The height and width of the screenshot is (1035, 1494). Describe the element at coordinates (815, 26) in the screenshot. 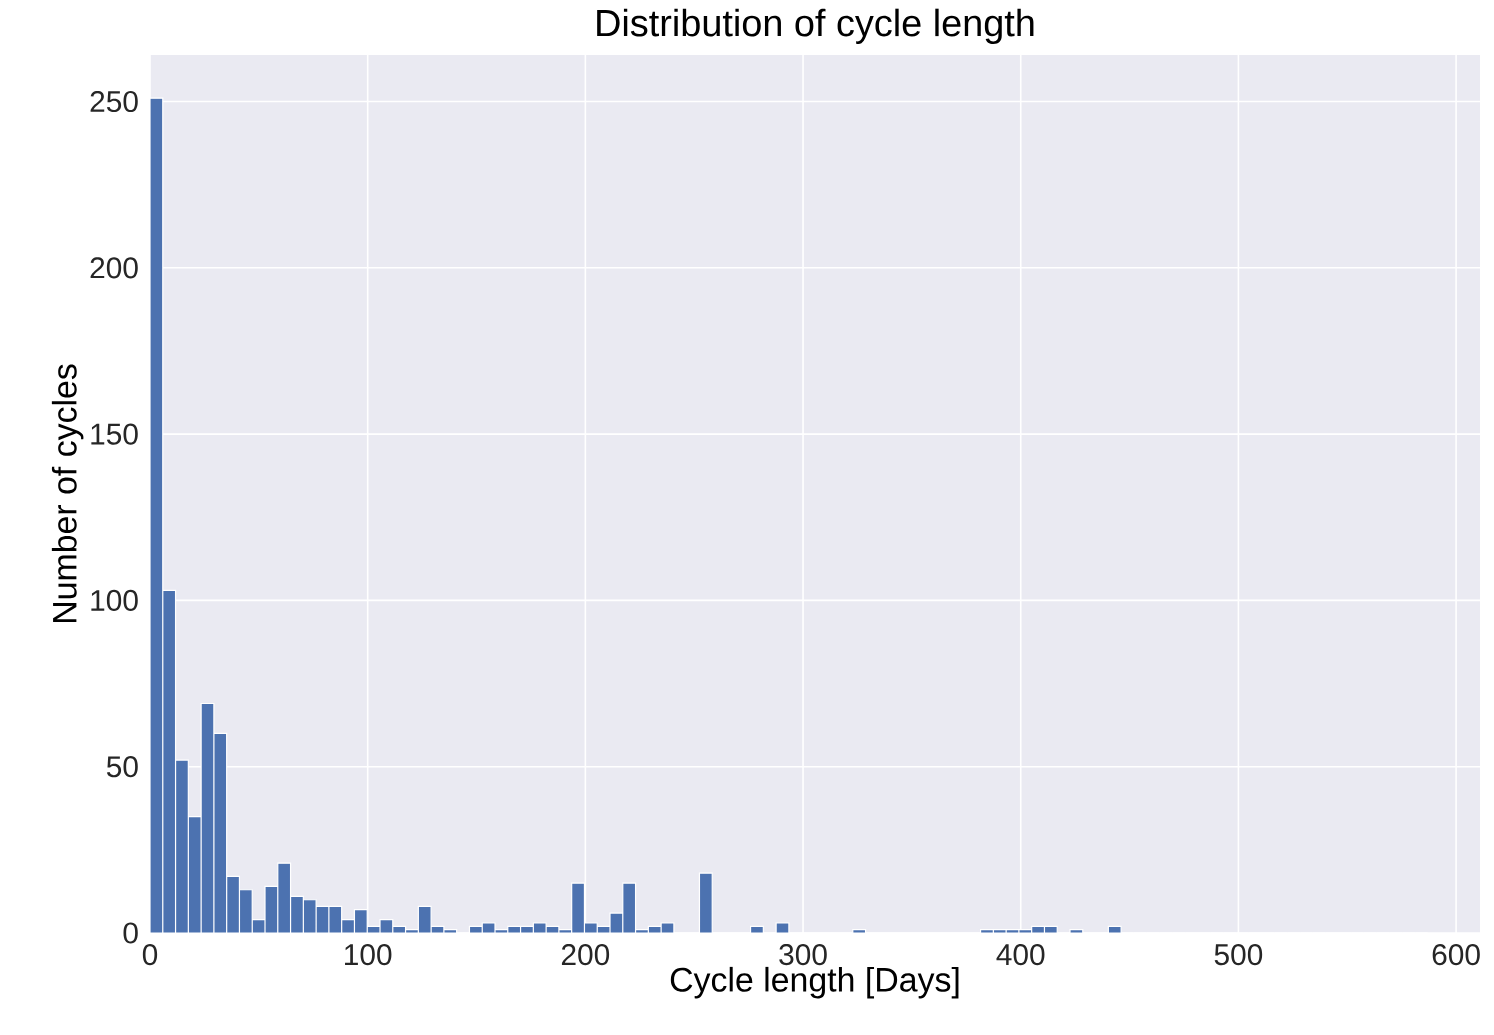

I see `chart-title: Distribution of cycle length` at that location.